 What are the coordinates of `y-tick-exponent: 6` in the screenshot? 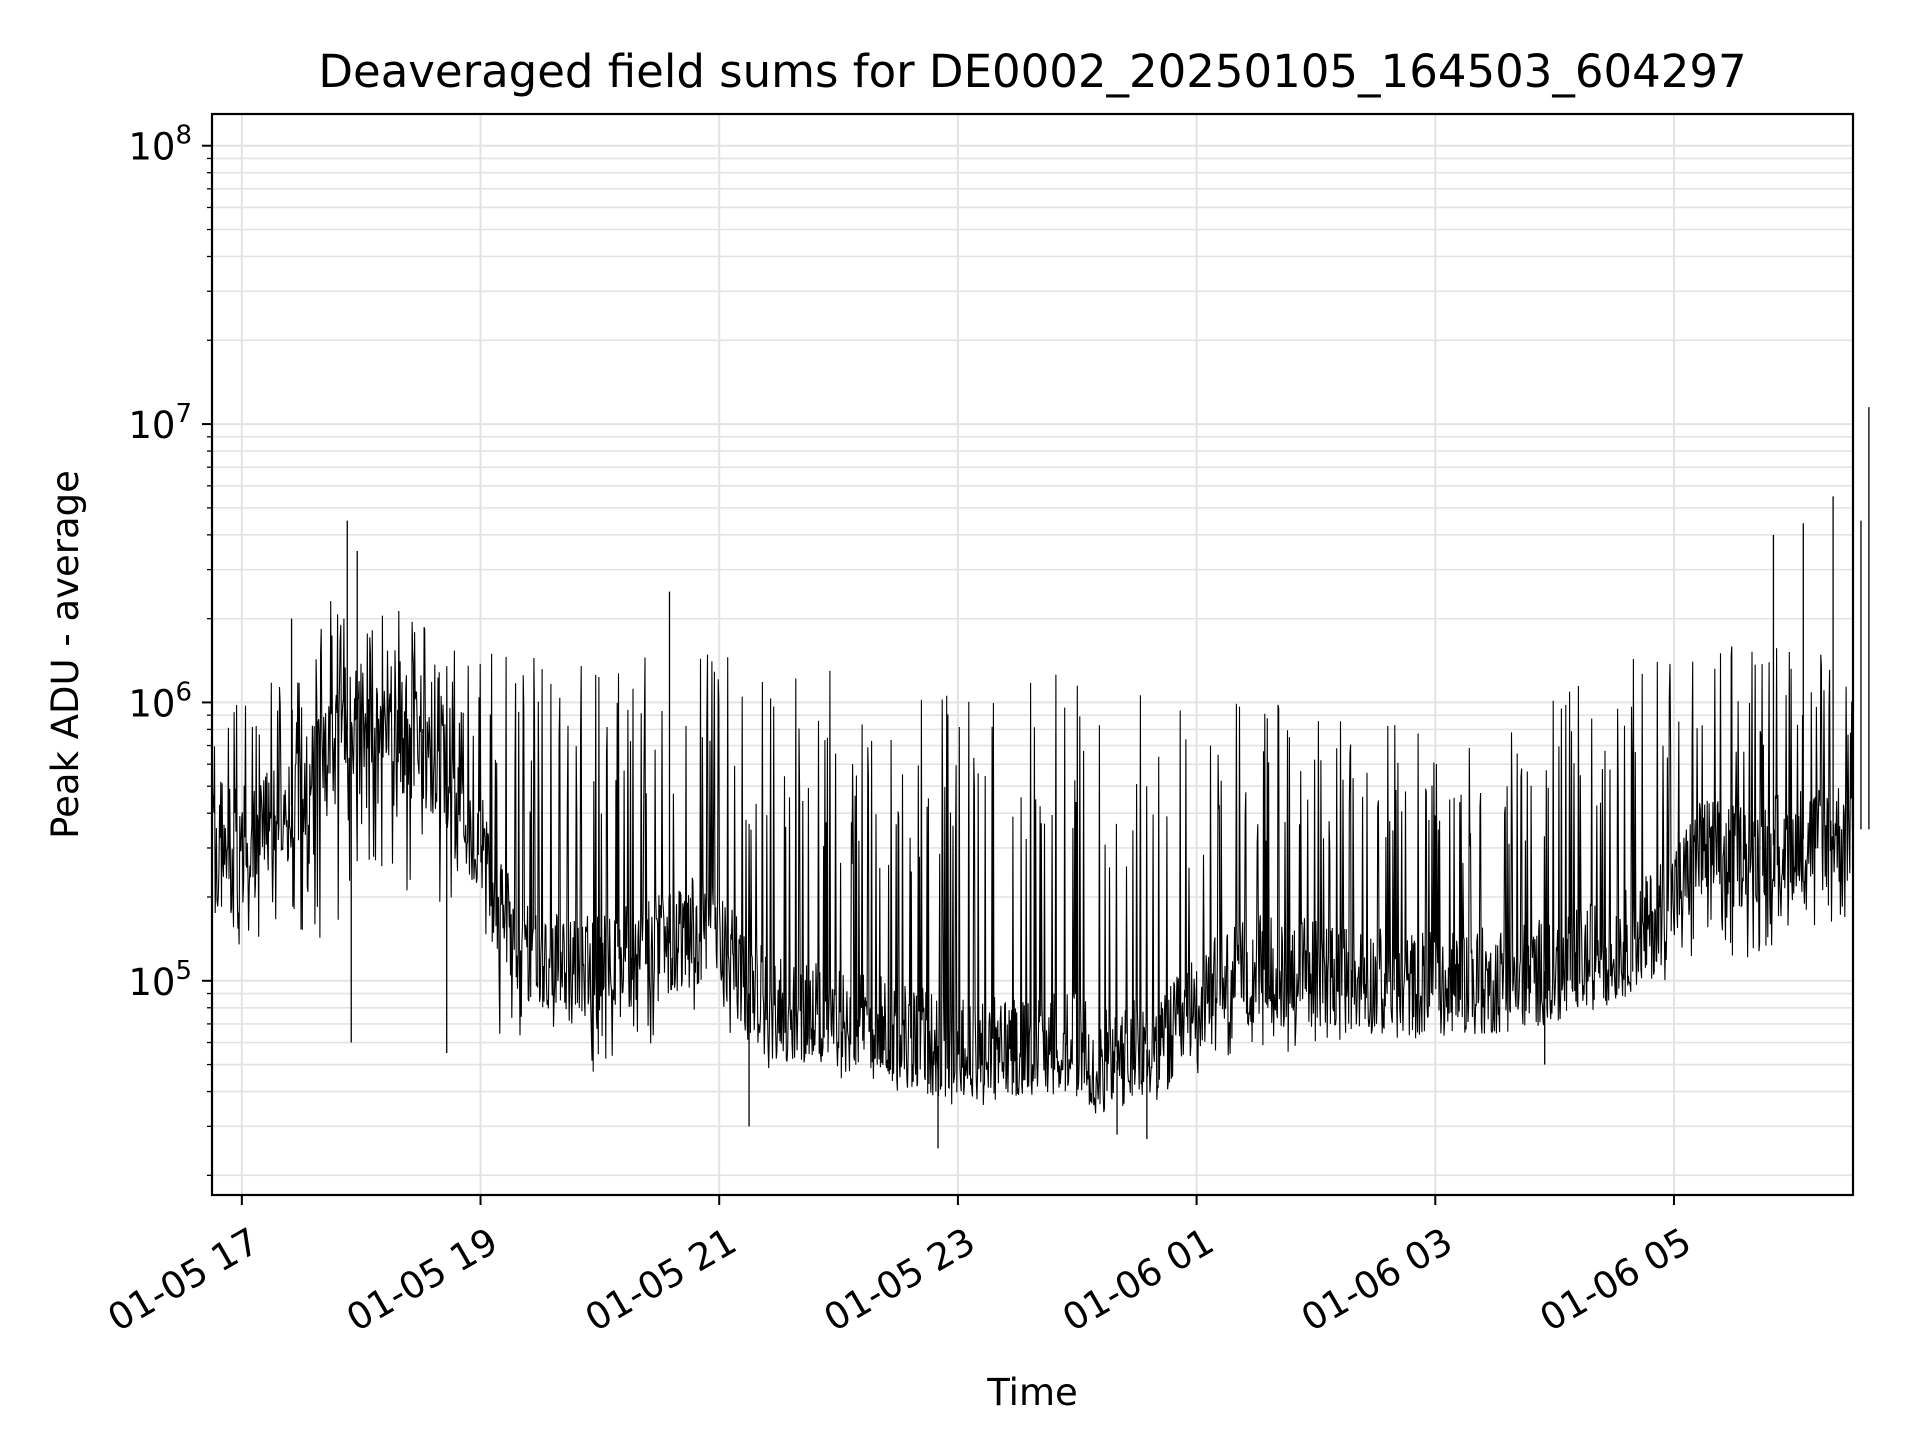 It's located at (183, 692).